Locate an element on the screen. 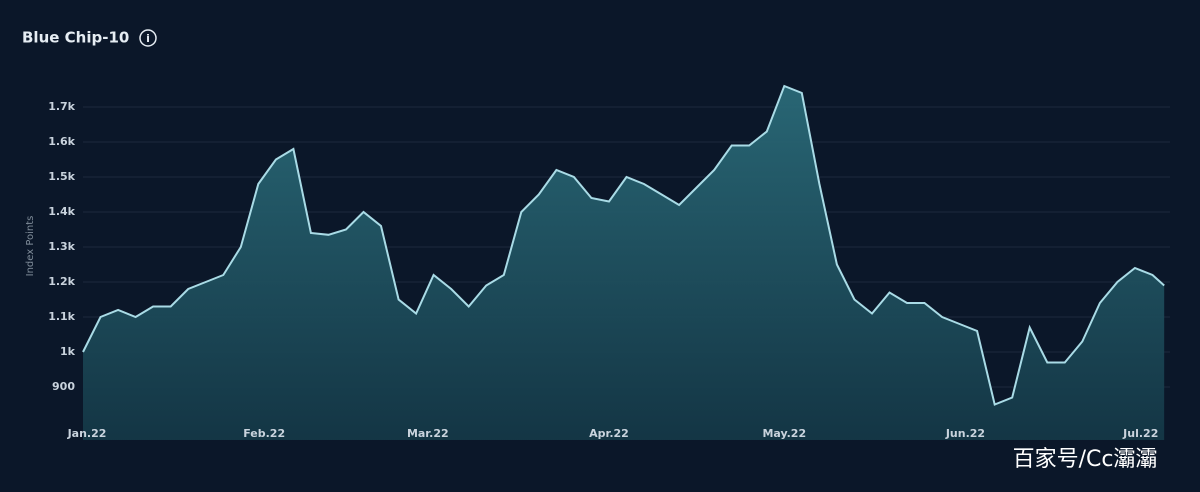 The image size is (1200, 492). info-icon-glyph: i is located at coordinates (148, 38).